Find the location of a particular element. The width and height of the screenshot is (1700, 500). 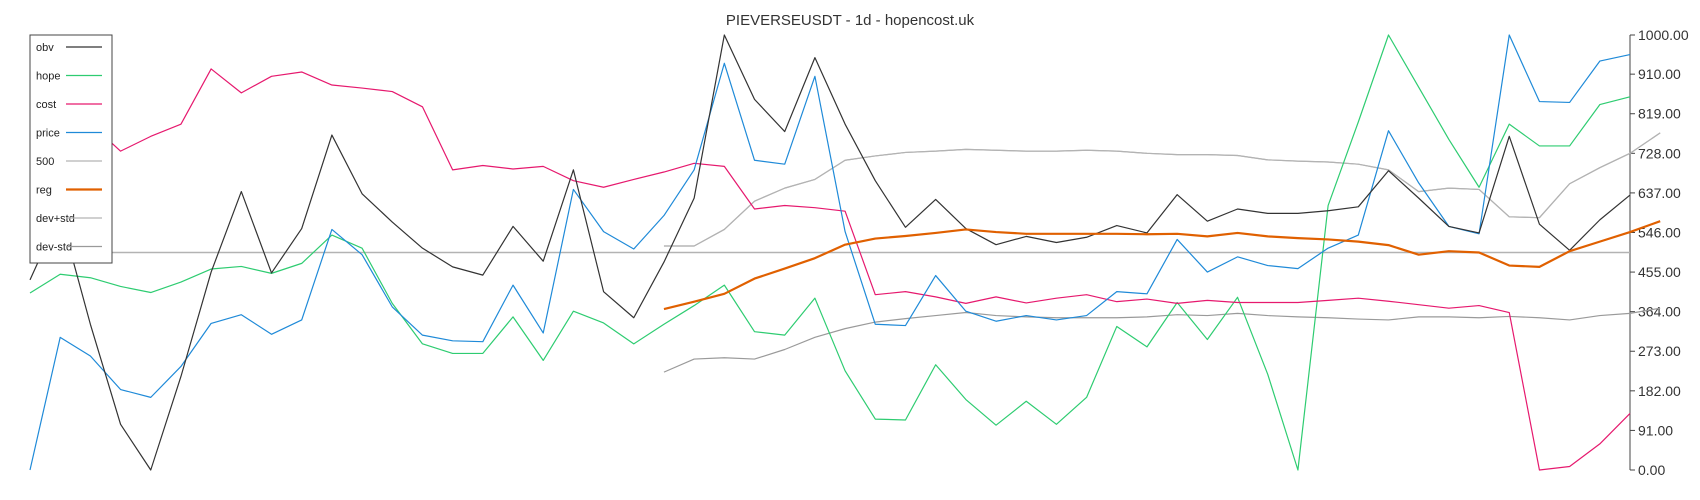

y-tick-label: 364.00 is located at coordinates (1659, 312).